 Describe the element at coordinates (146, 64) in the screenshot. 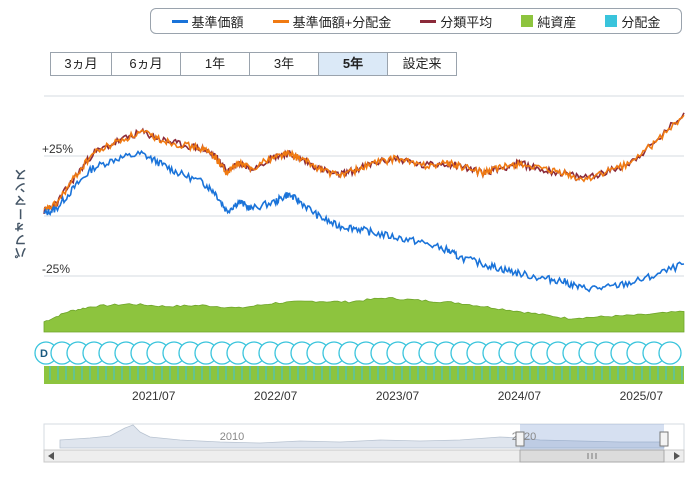

I see `tab-period: 6ヵ月` at that location.